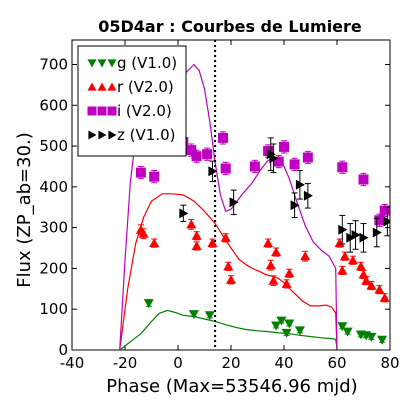 This screenshot has height=400, width=400. Describe the element at coordinates (147, 63) in the screenshot. I see `legend-label-g: g (V1.0)` at that location.